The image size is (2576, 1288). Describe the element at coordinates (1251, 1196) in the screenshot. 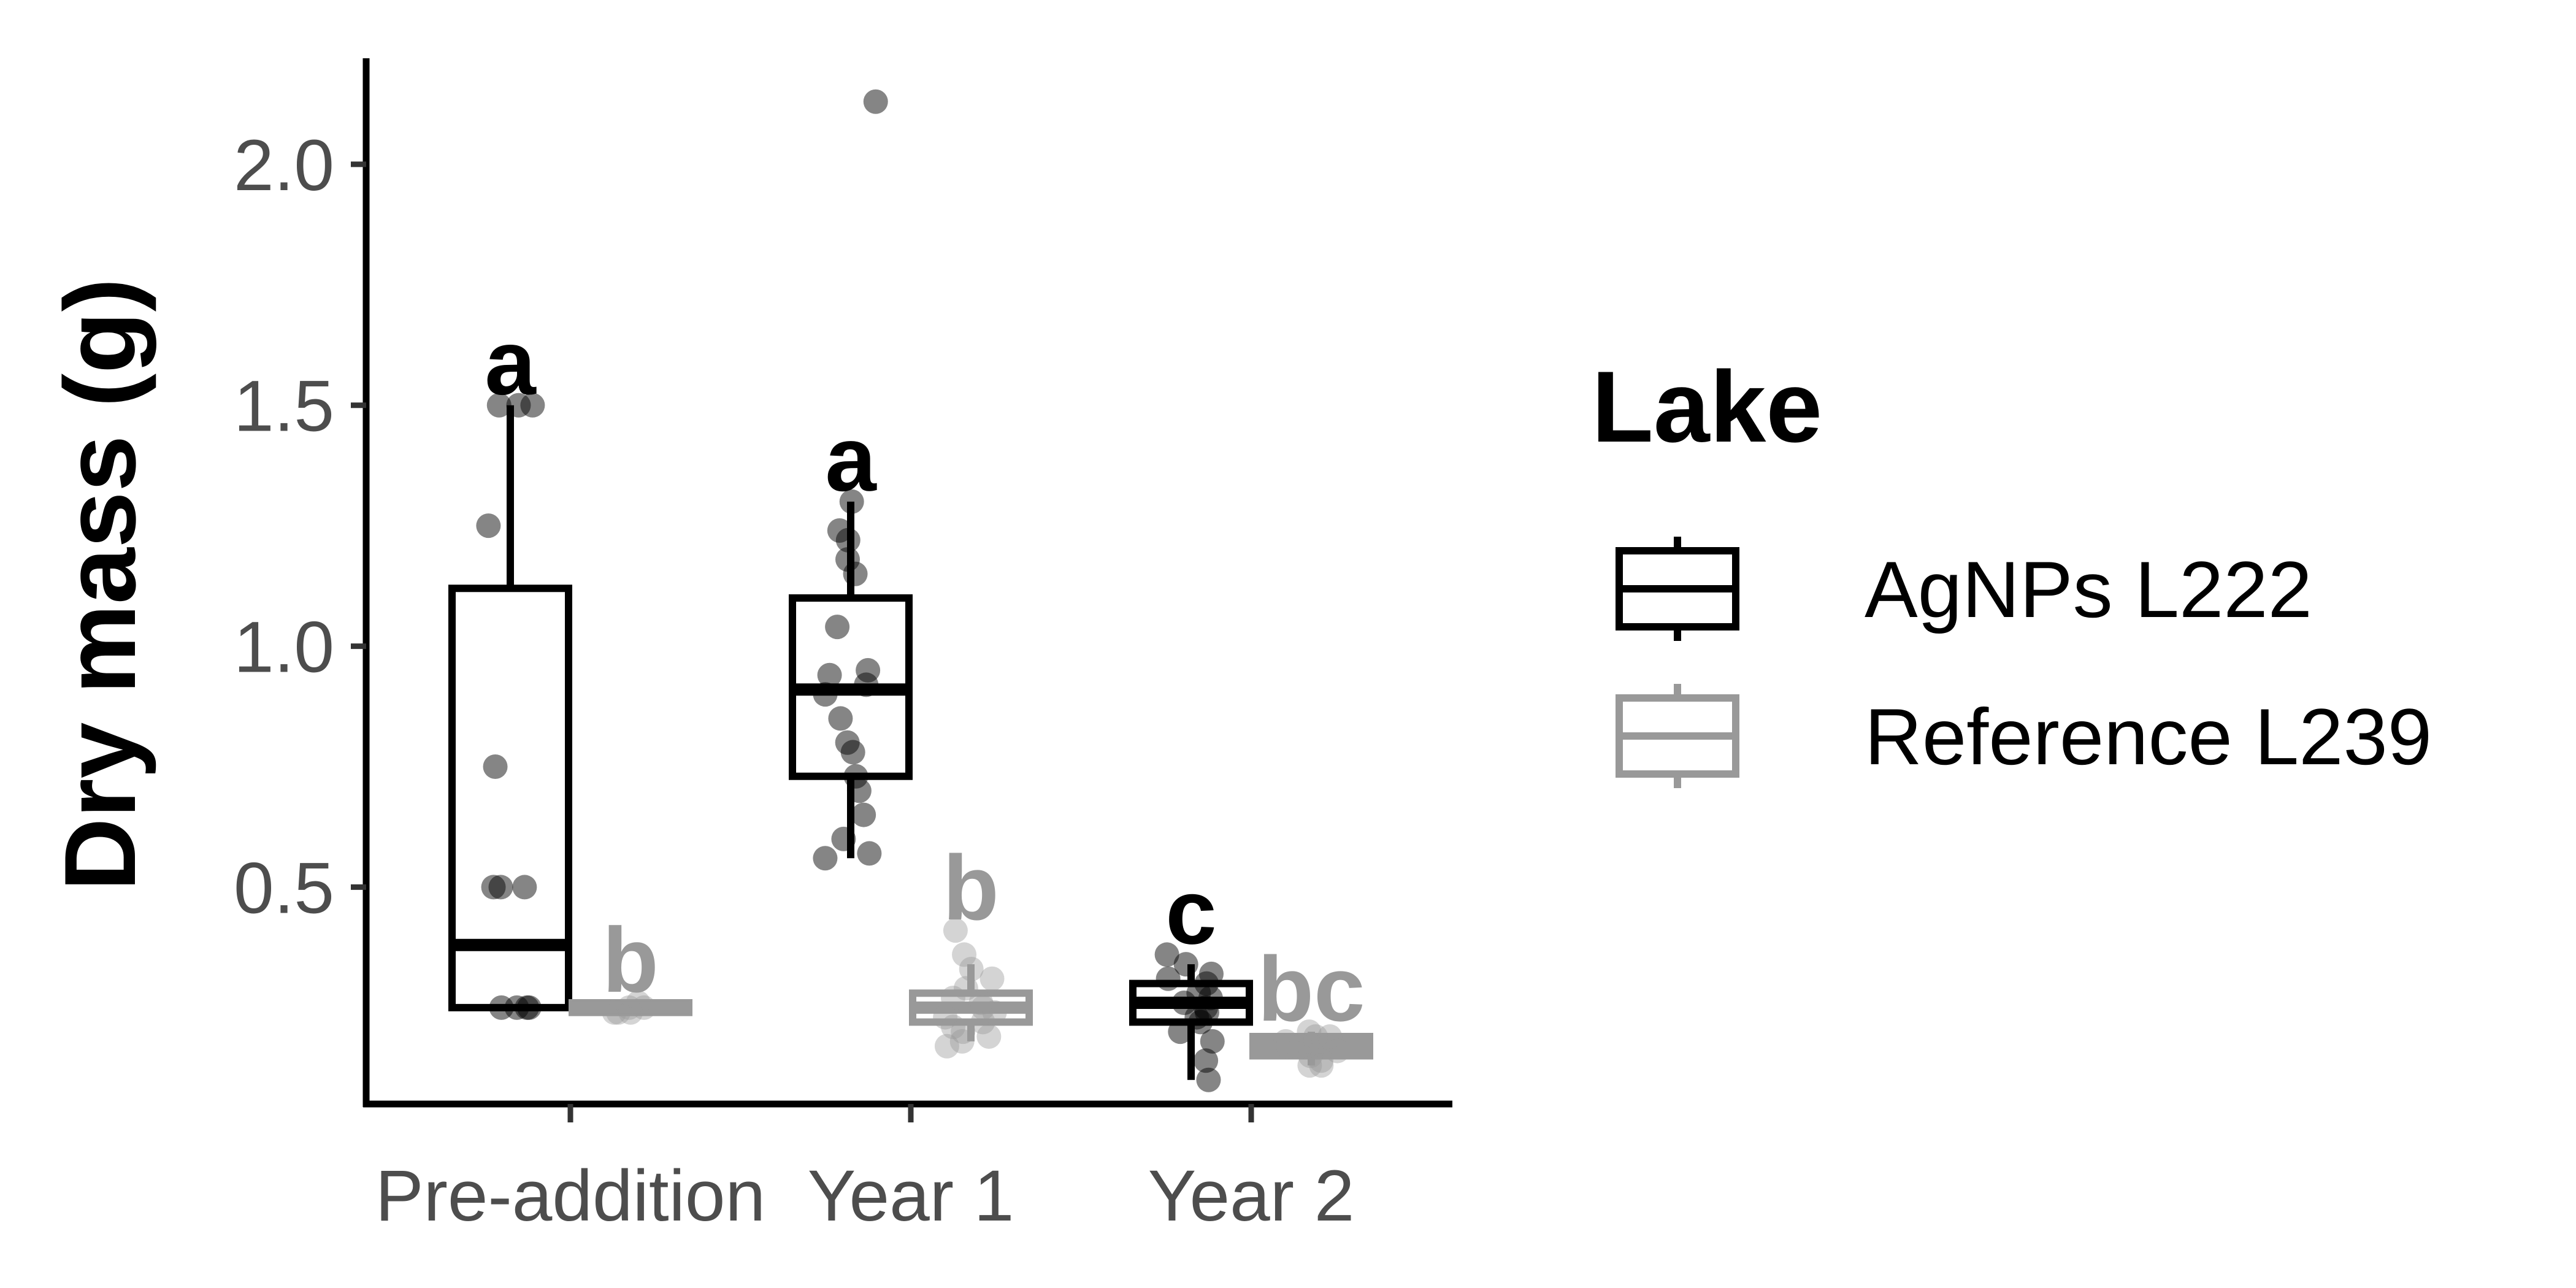

I see `x-tick-label: Year 2` at that location.